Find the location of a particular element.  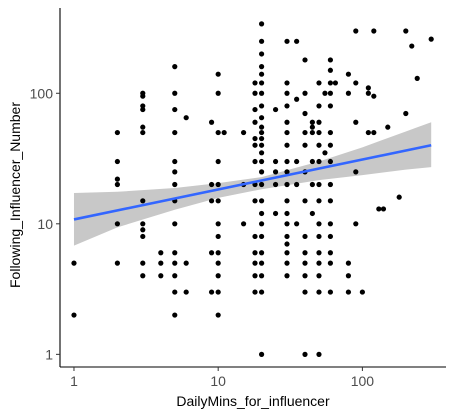

x-tick-label: 10 is located at coordinates (218, 381).